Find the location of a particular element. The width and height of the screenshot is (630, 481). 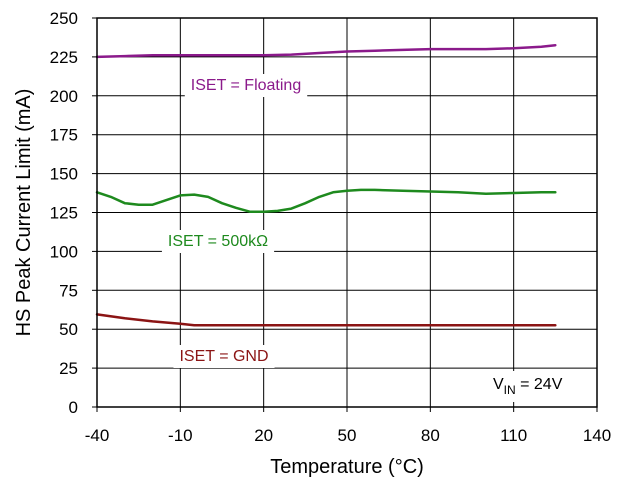

gnd-label-bg is located at coordinates (224, 356).